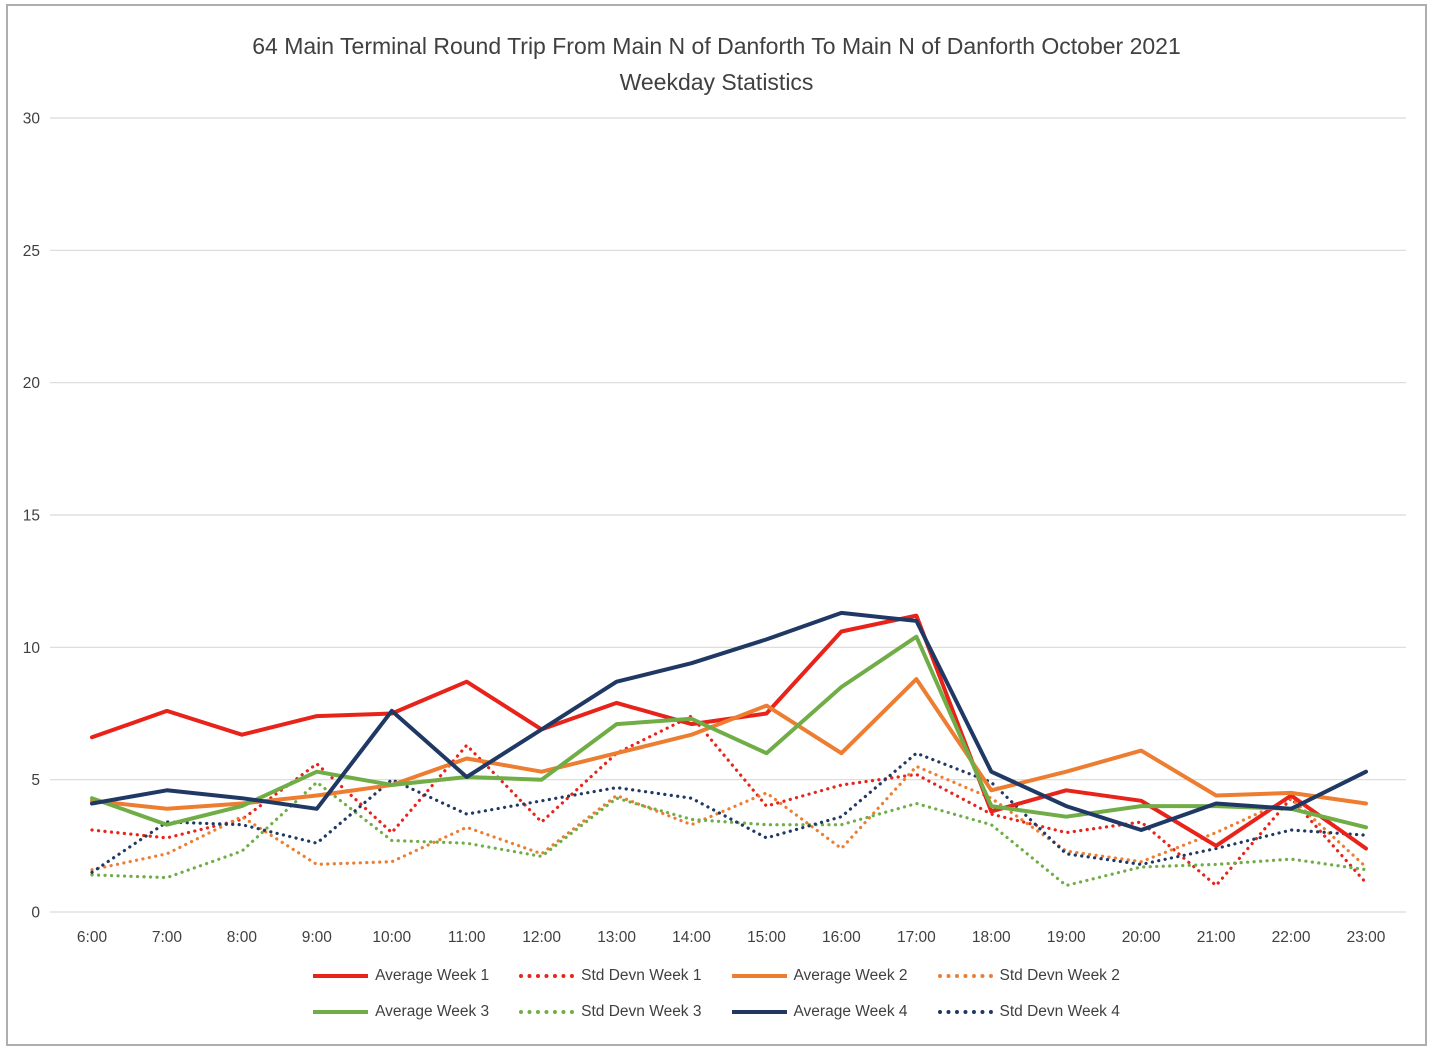 The image size is (1437, 1058). What do you see at coordinates (467, 937) in the screenshot?
I see `x-tick-label-11:00: 11:00` at bounding box center [467, 937].